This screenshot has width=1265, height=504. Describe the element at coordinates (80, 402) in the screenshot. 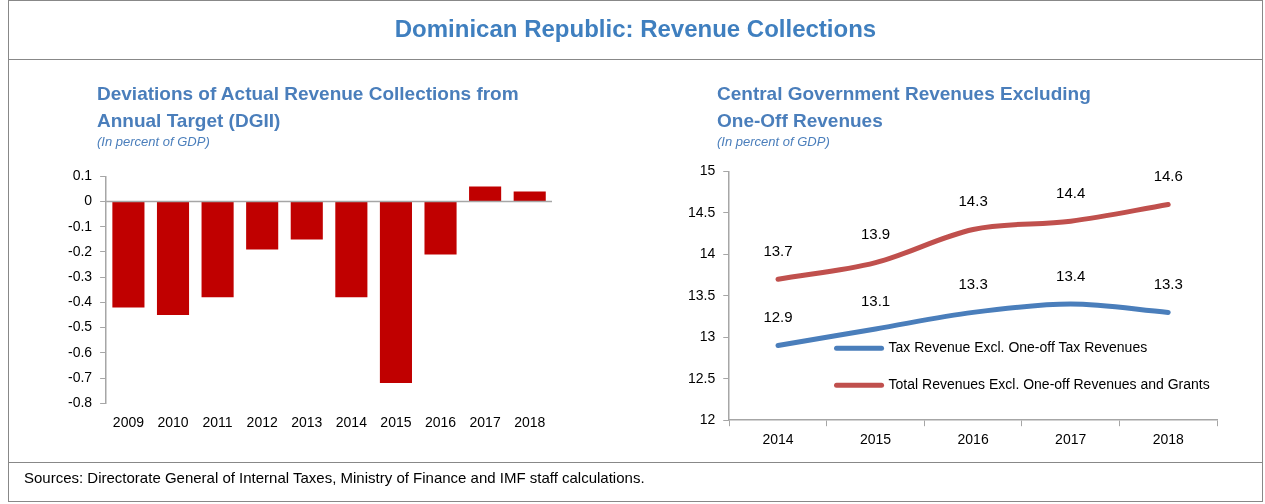

I see `y-tick-label: -0.8` at that location.